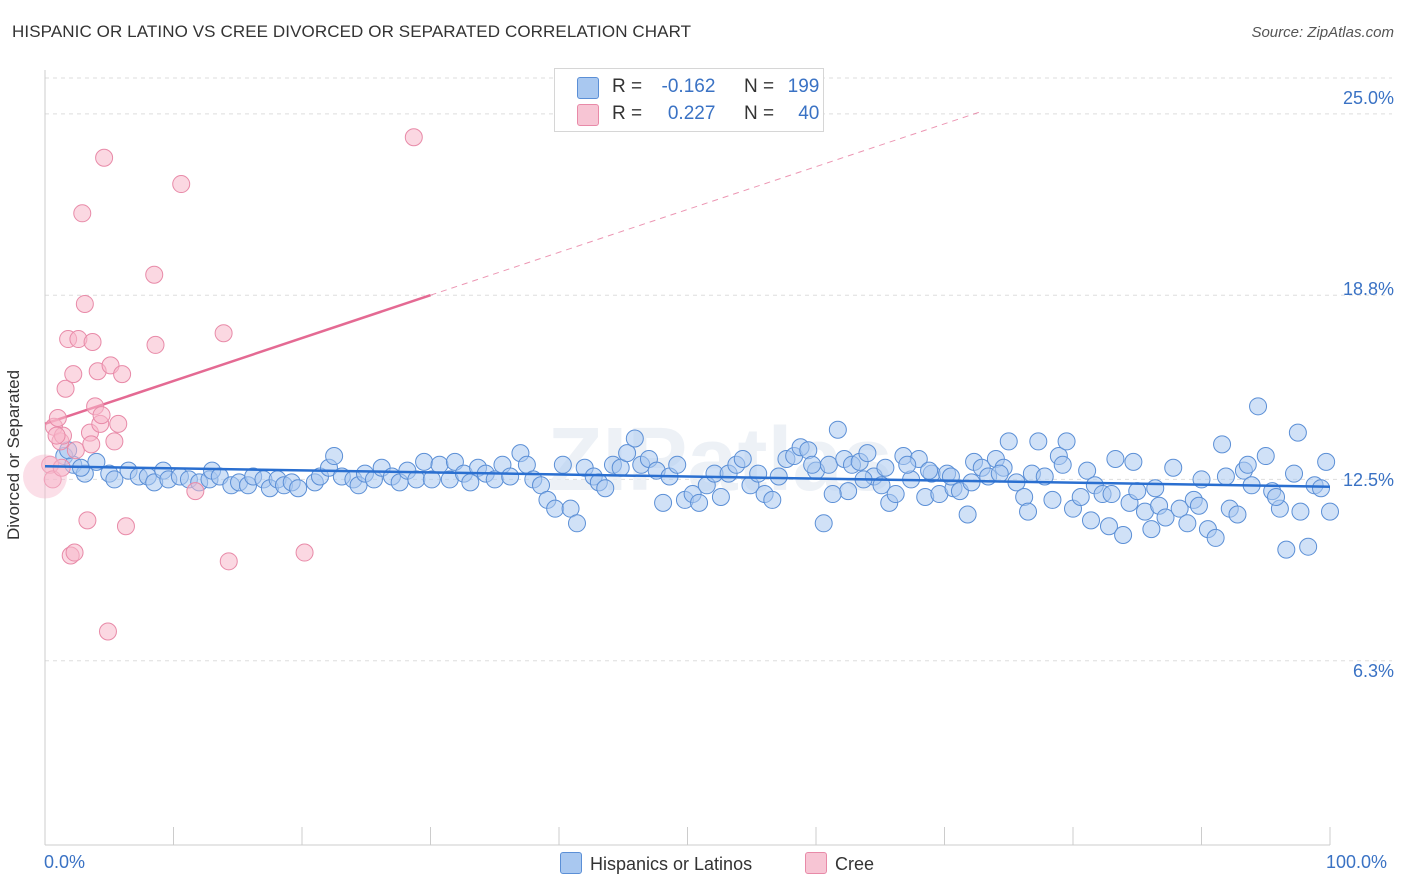  I want to click on x-tick-100: 100.0%, so click(1357, 862).